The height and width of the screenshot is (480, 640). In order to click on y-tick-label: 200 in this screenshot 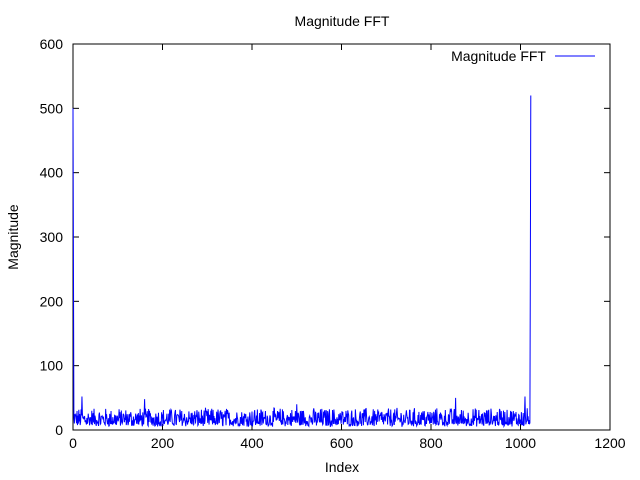, I will do `click(52, 301)`.